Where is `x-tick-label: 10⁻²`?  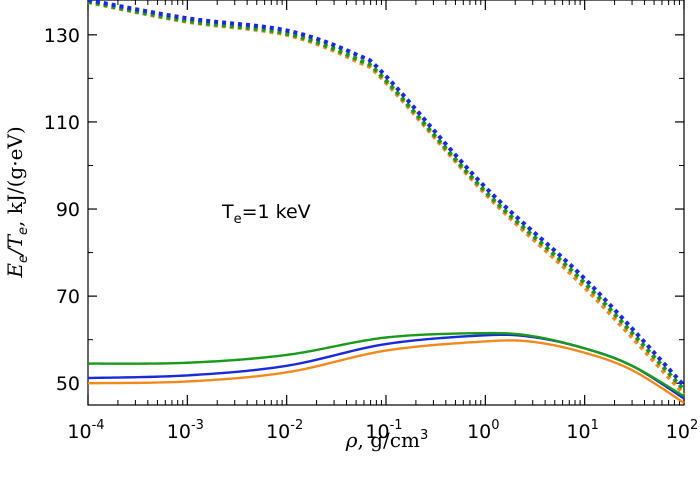 x-tick-label: 10⁻² is located at coordinates (284, 430).